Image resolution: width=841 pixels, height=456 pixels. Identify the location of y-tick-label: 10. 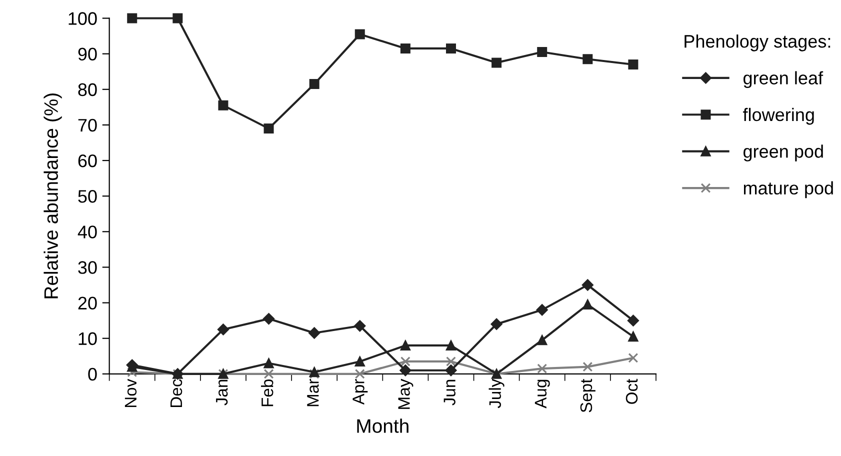
(87, 339).